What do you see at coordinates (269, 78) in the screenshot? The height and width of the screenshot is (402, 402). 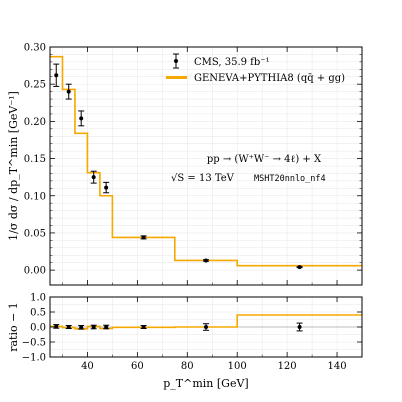 I see `legend-geneva-label: GENEVA+PYTHIA8 (qq̄ + gg)` at bounding box center [269, 78].